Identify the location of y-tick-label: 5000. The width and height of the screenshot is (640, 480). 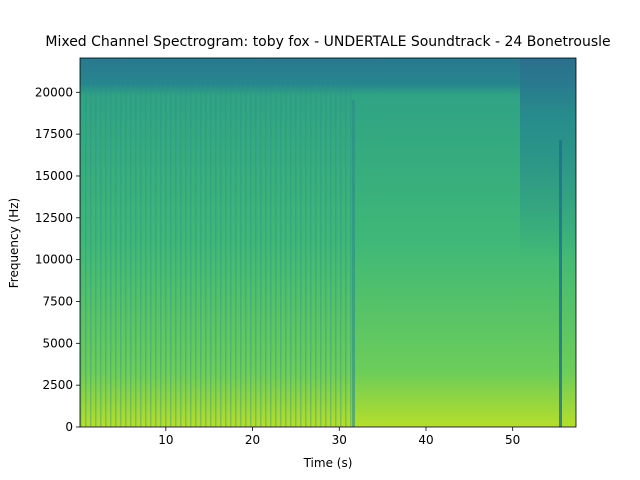
(57, 343).